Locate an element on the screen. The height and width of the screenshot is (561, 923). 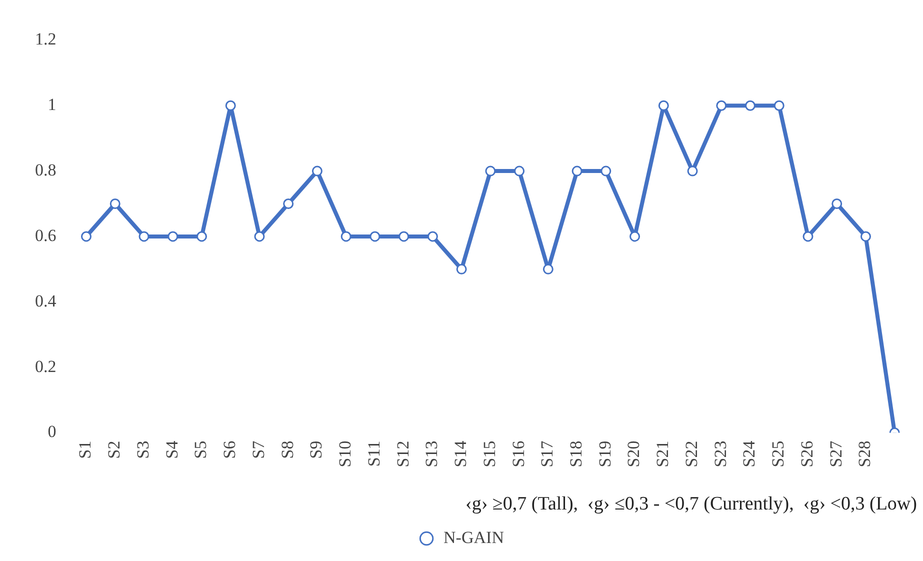
x-tick-label: S3 is located at coordinates (142, 449).